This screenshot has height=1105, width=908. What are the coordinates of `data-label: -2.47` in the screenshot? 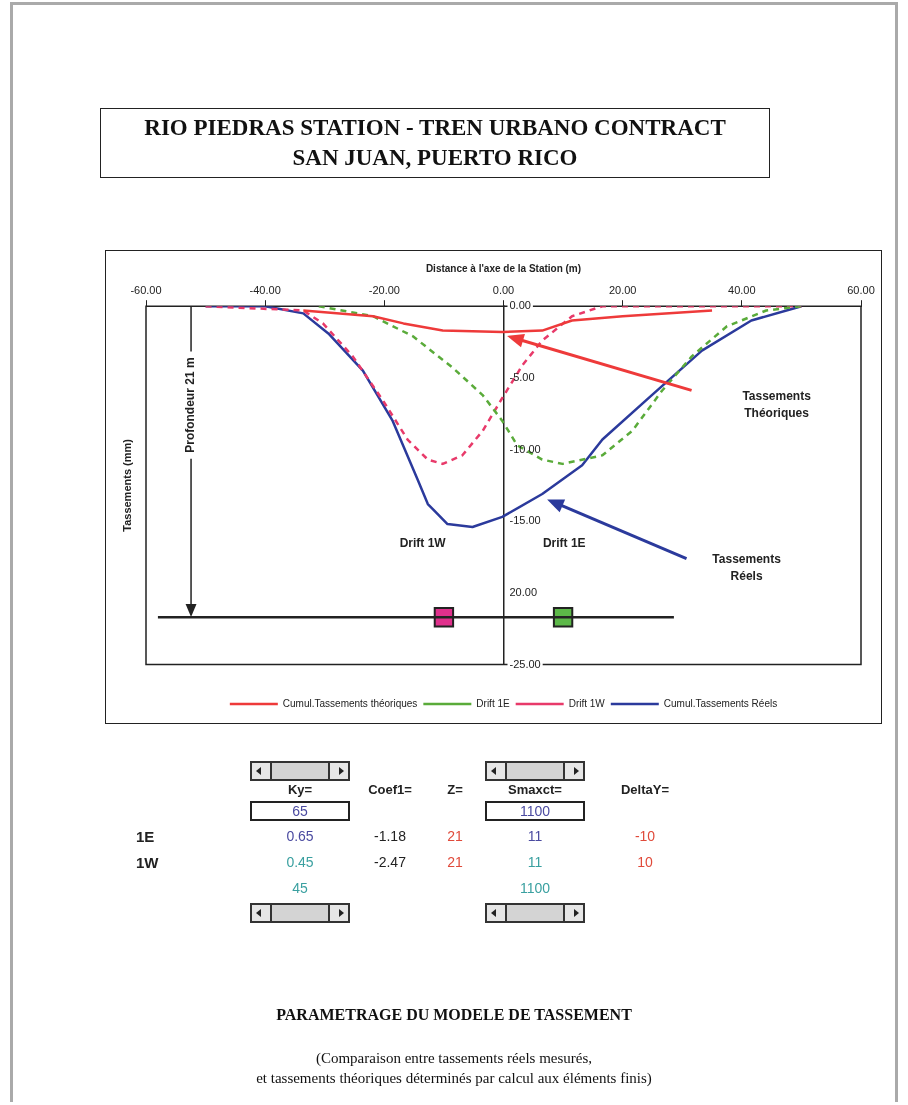 It's located at (390, 863).